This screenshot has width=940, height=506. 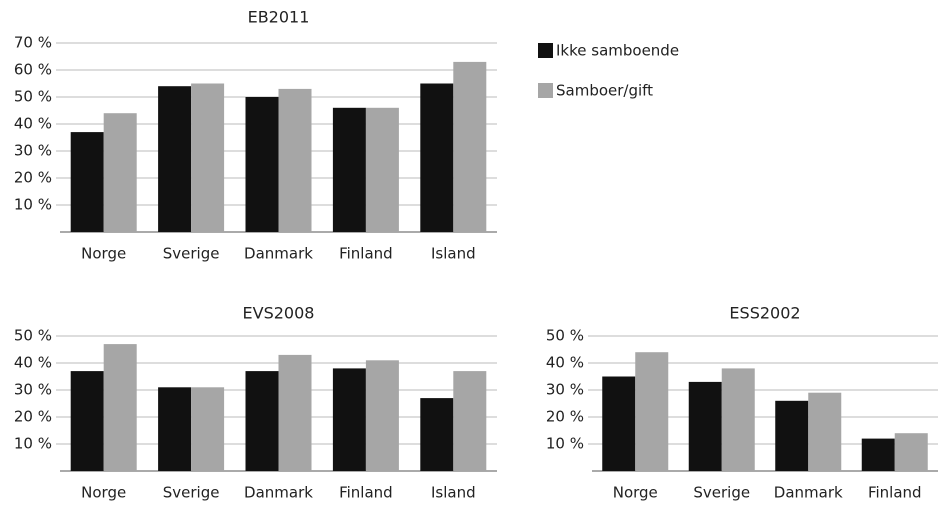 What do you see at coordinates (604, 91) in the screenshot?
I see `legend-label: Samboer/gift` at bounding box center [604, 91].